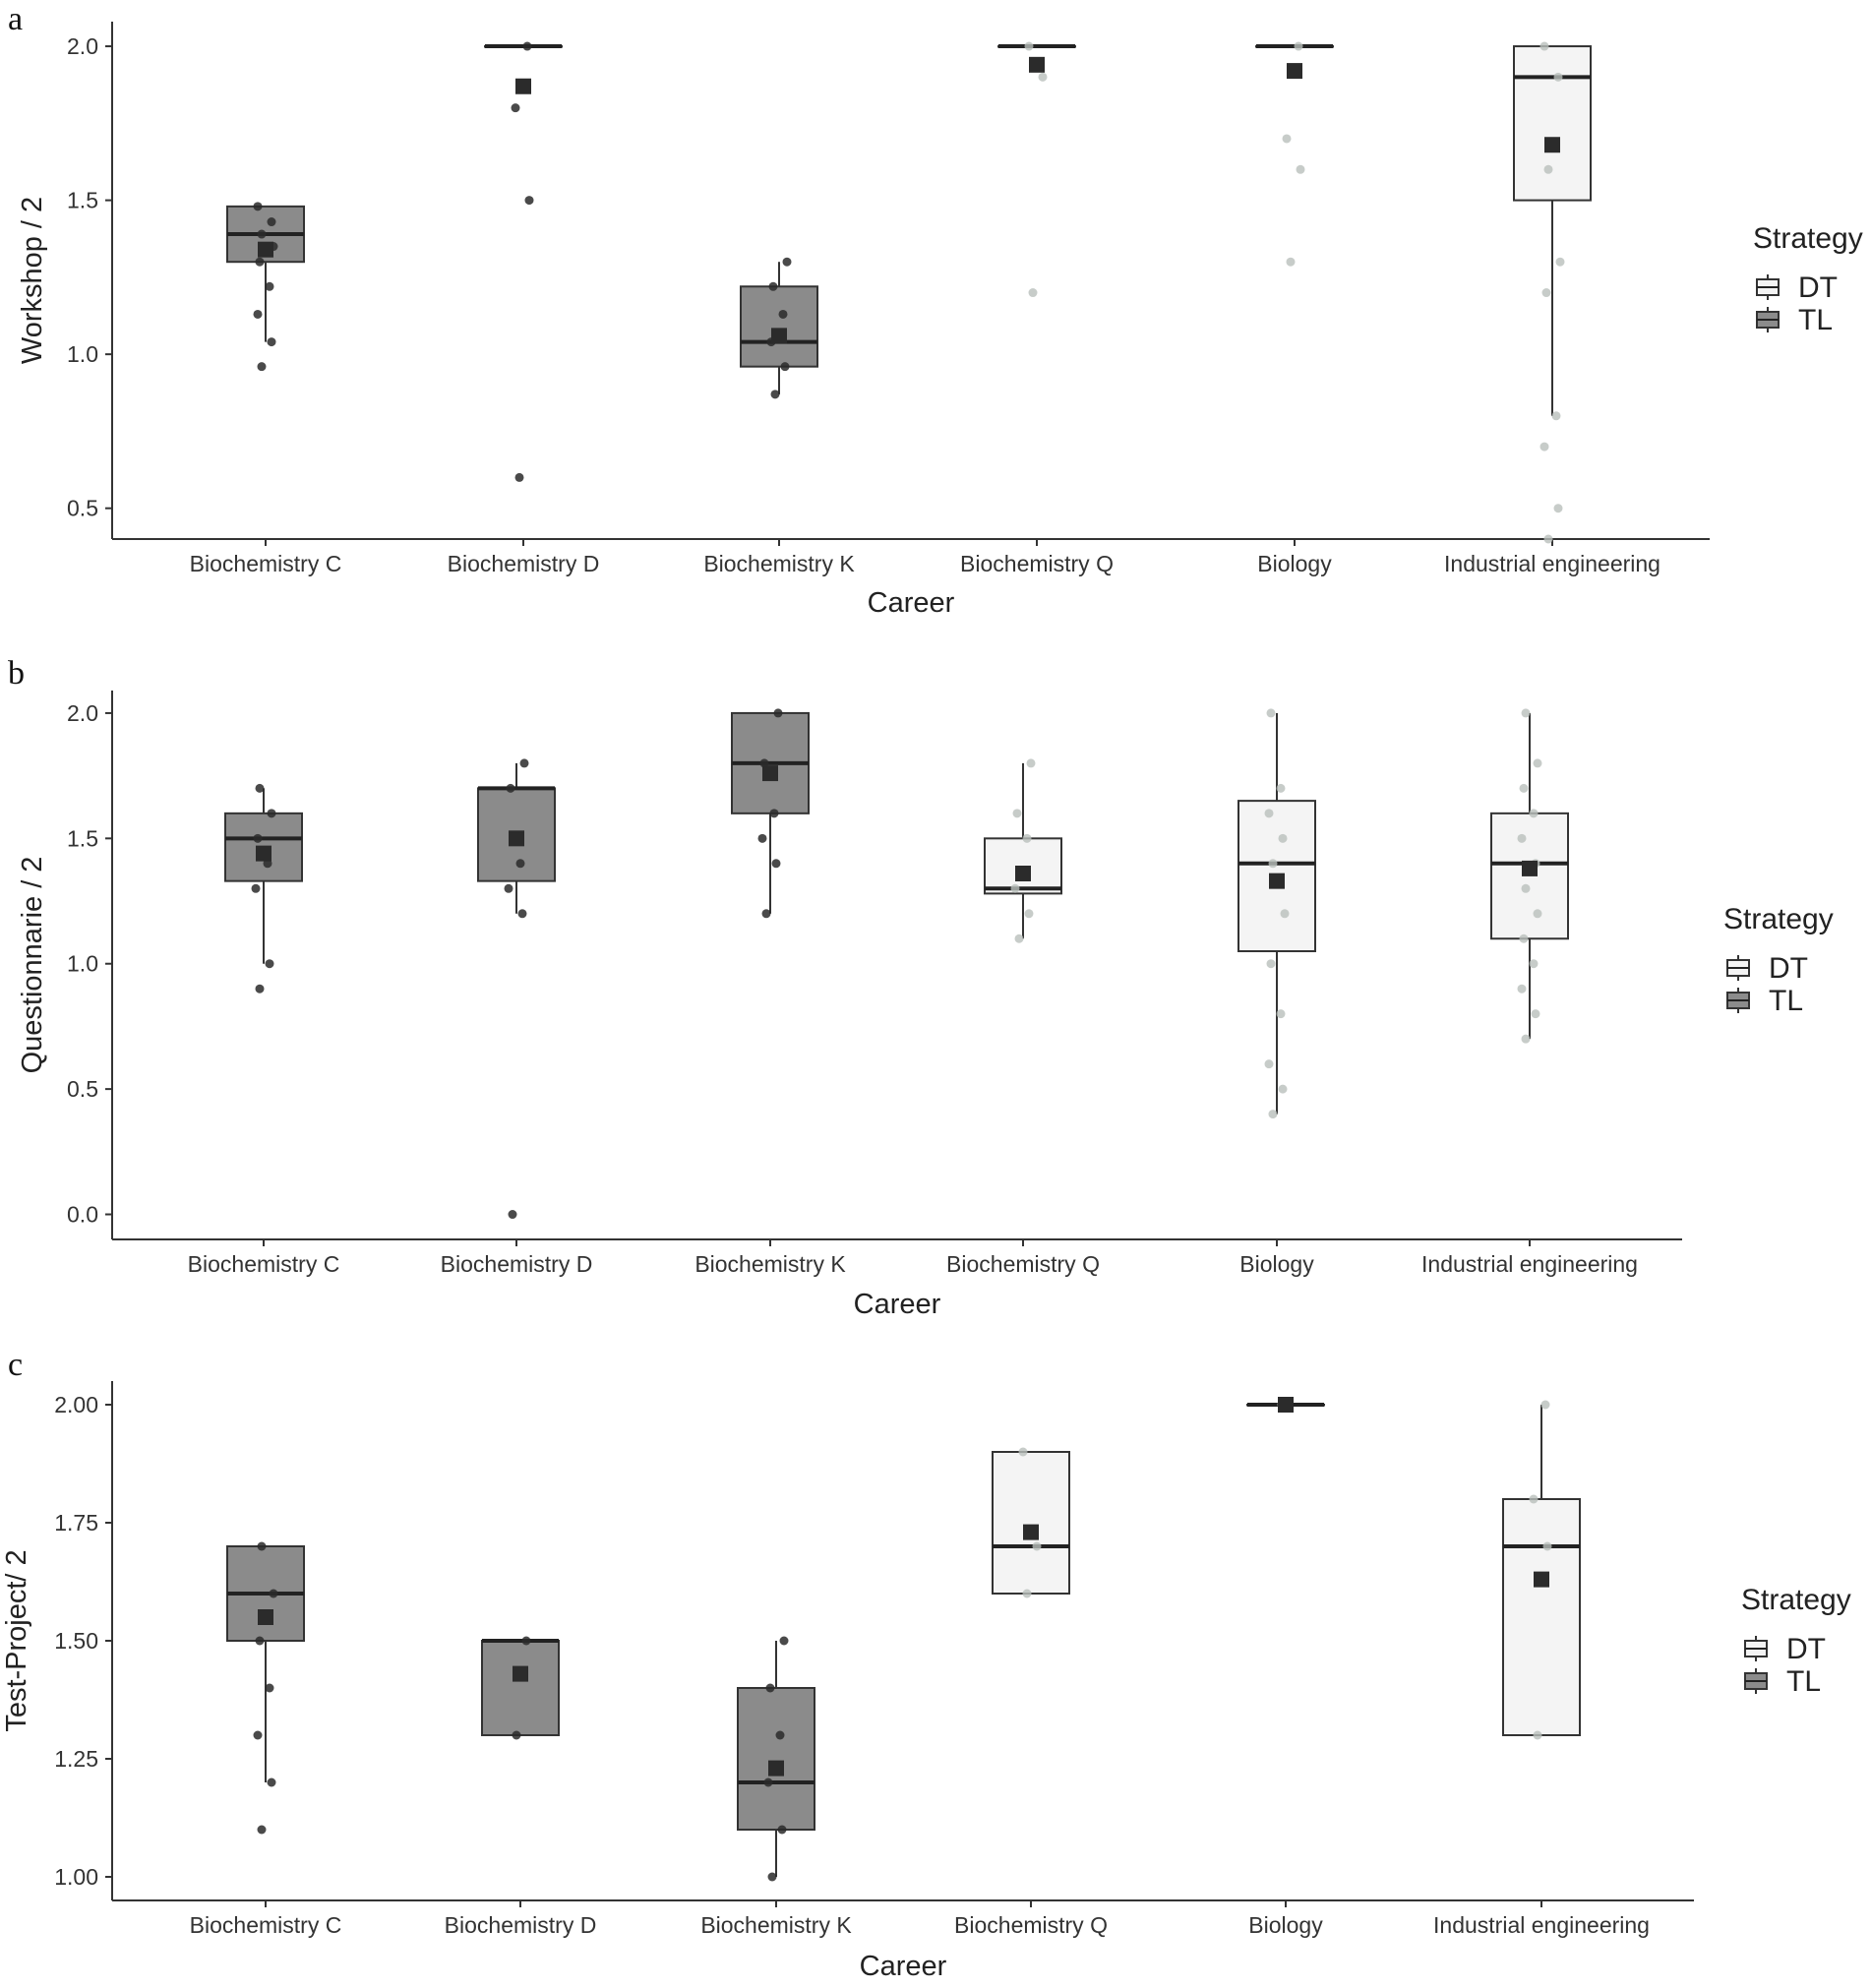  I want to click on box-biochemistry-c, so click(265, 1688).